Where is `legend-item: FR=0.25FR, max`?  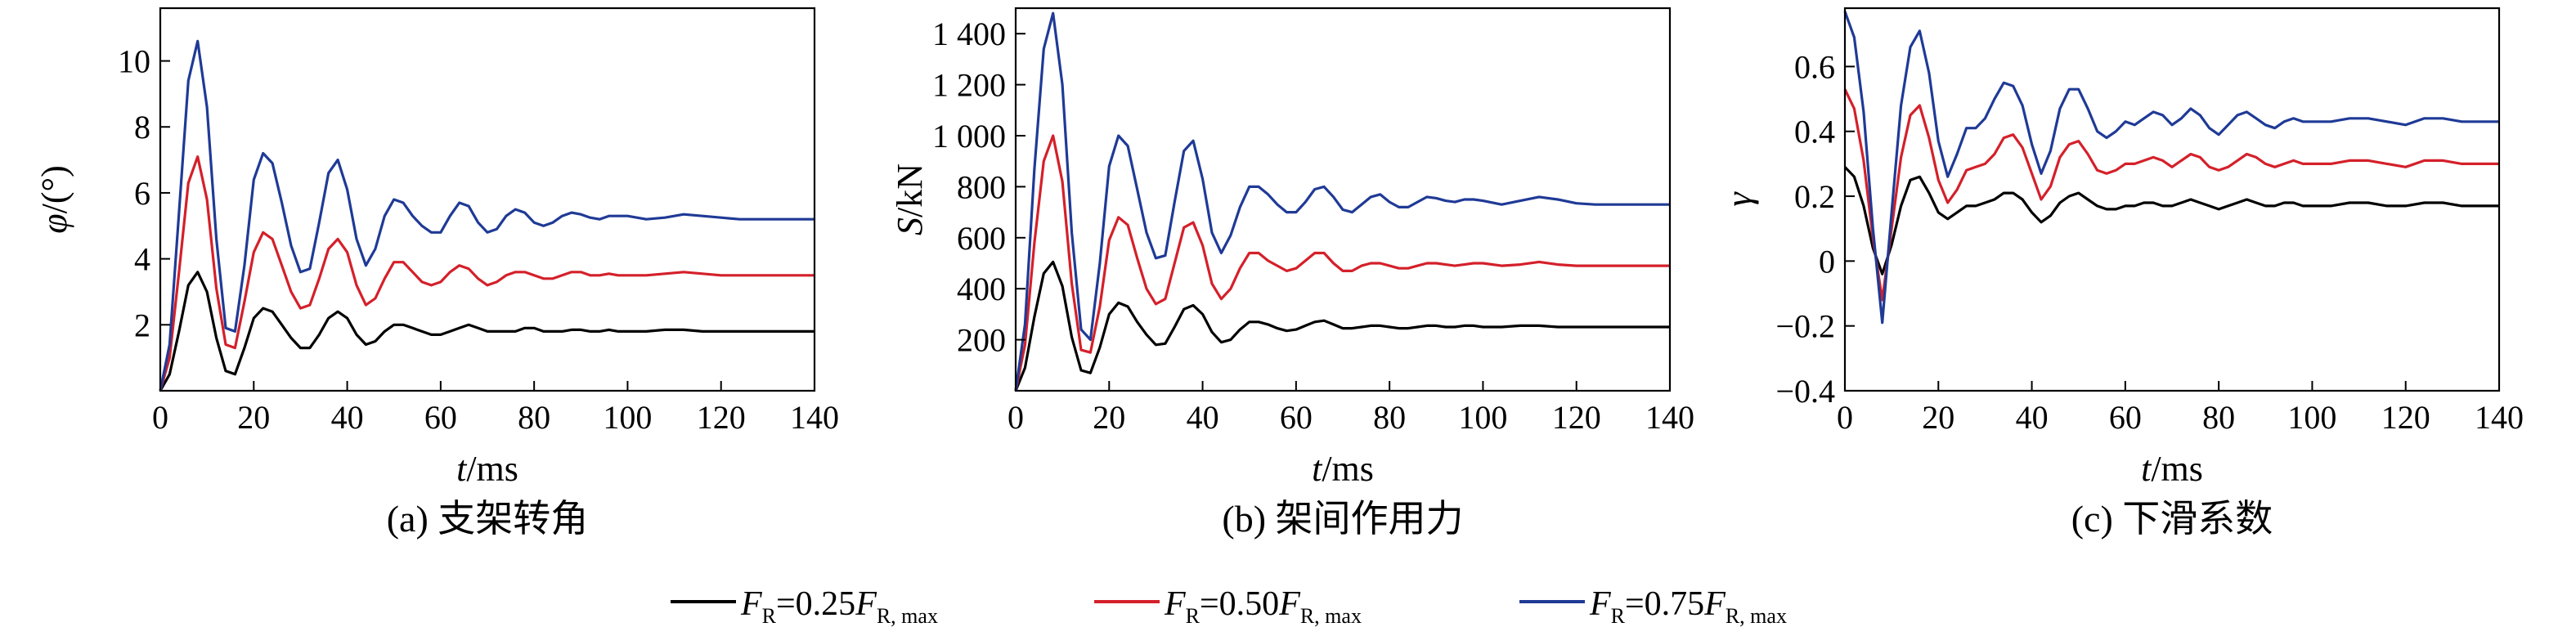 legend-item: FR=0.25FR, max is located at coordinates (804, 606).